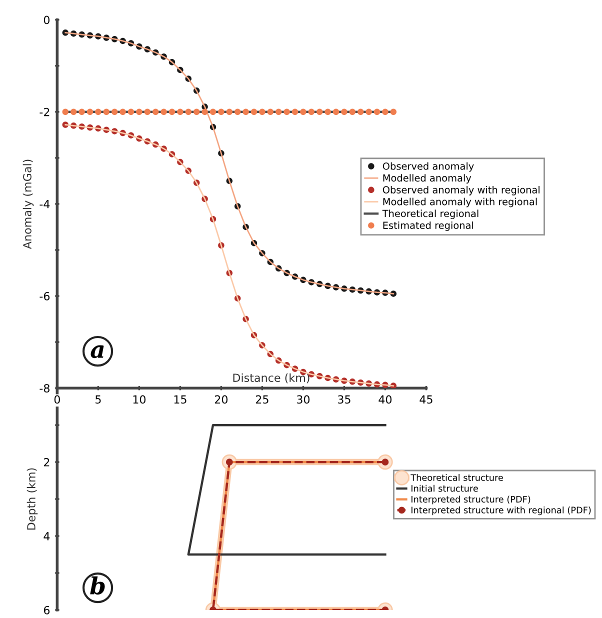  Describe the element at coordinates (32, 499) in the screenshot. I see `y-axis-title: Depth (km)` at that location.